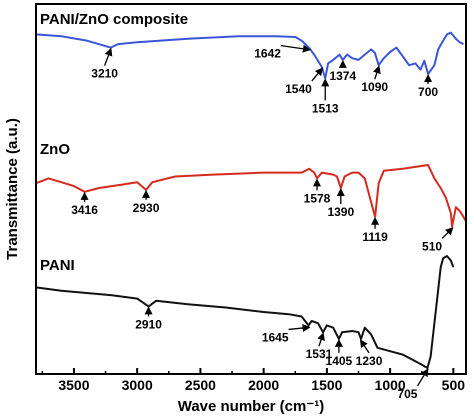 Image resolution: width=474 pixels, height=419 pixels. Describe the element at coordinates (12, 189) in the screenshot. I see `y-axis-title: Transmittance (a.u.)` at that location.